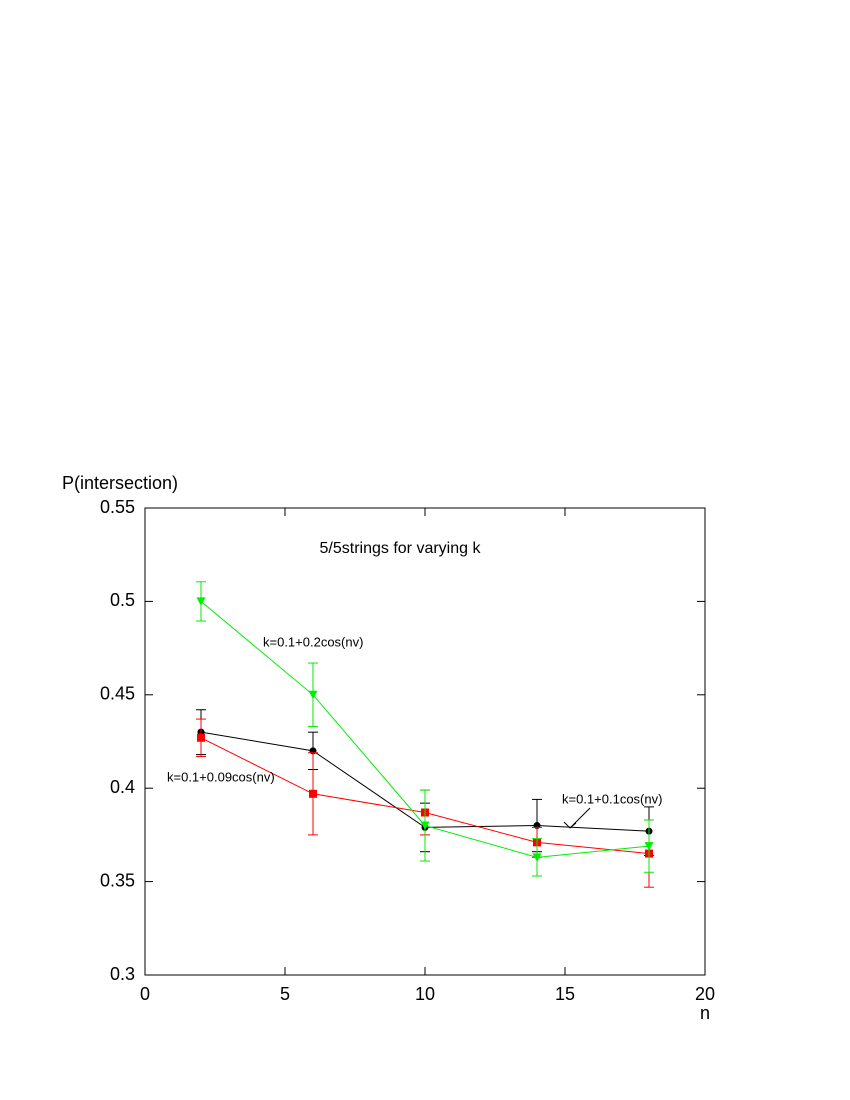 The height and width of the screenshot is (1100, 850). Describe the element at coordinates (117, 694) in the screenshot. I see `y-tick-label: 0.45` at that location.